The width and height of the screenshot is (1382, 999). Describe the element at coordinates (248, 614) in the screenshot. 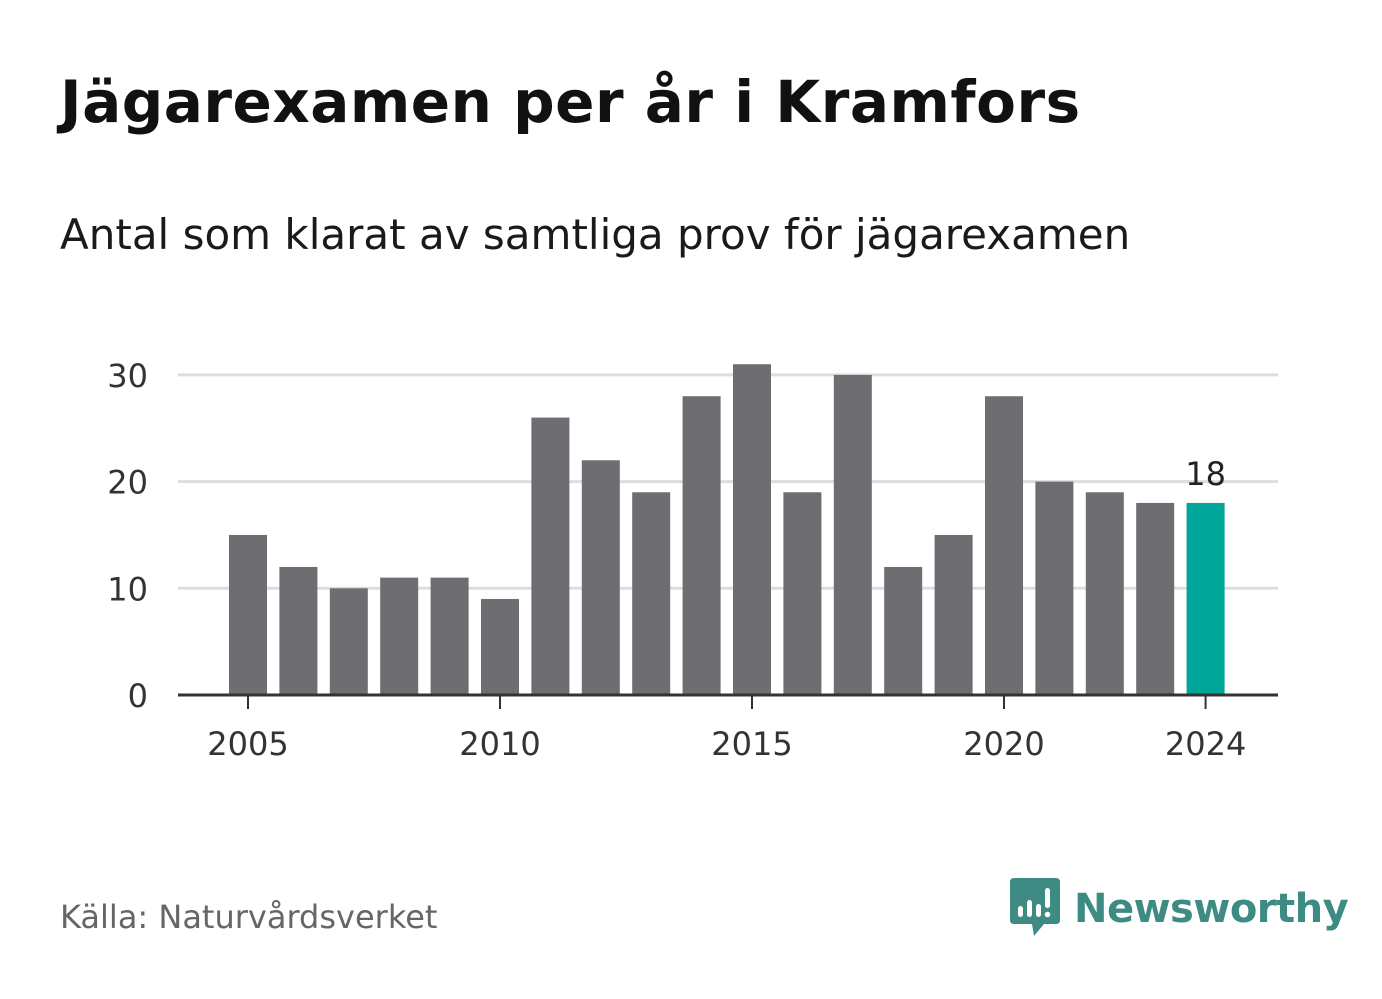

I see `bar-2005` at that location.